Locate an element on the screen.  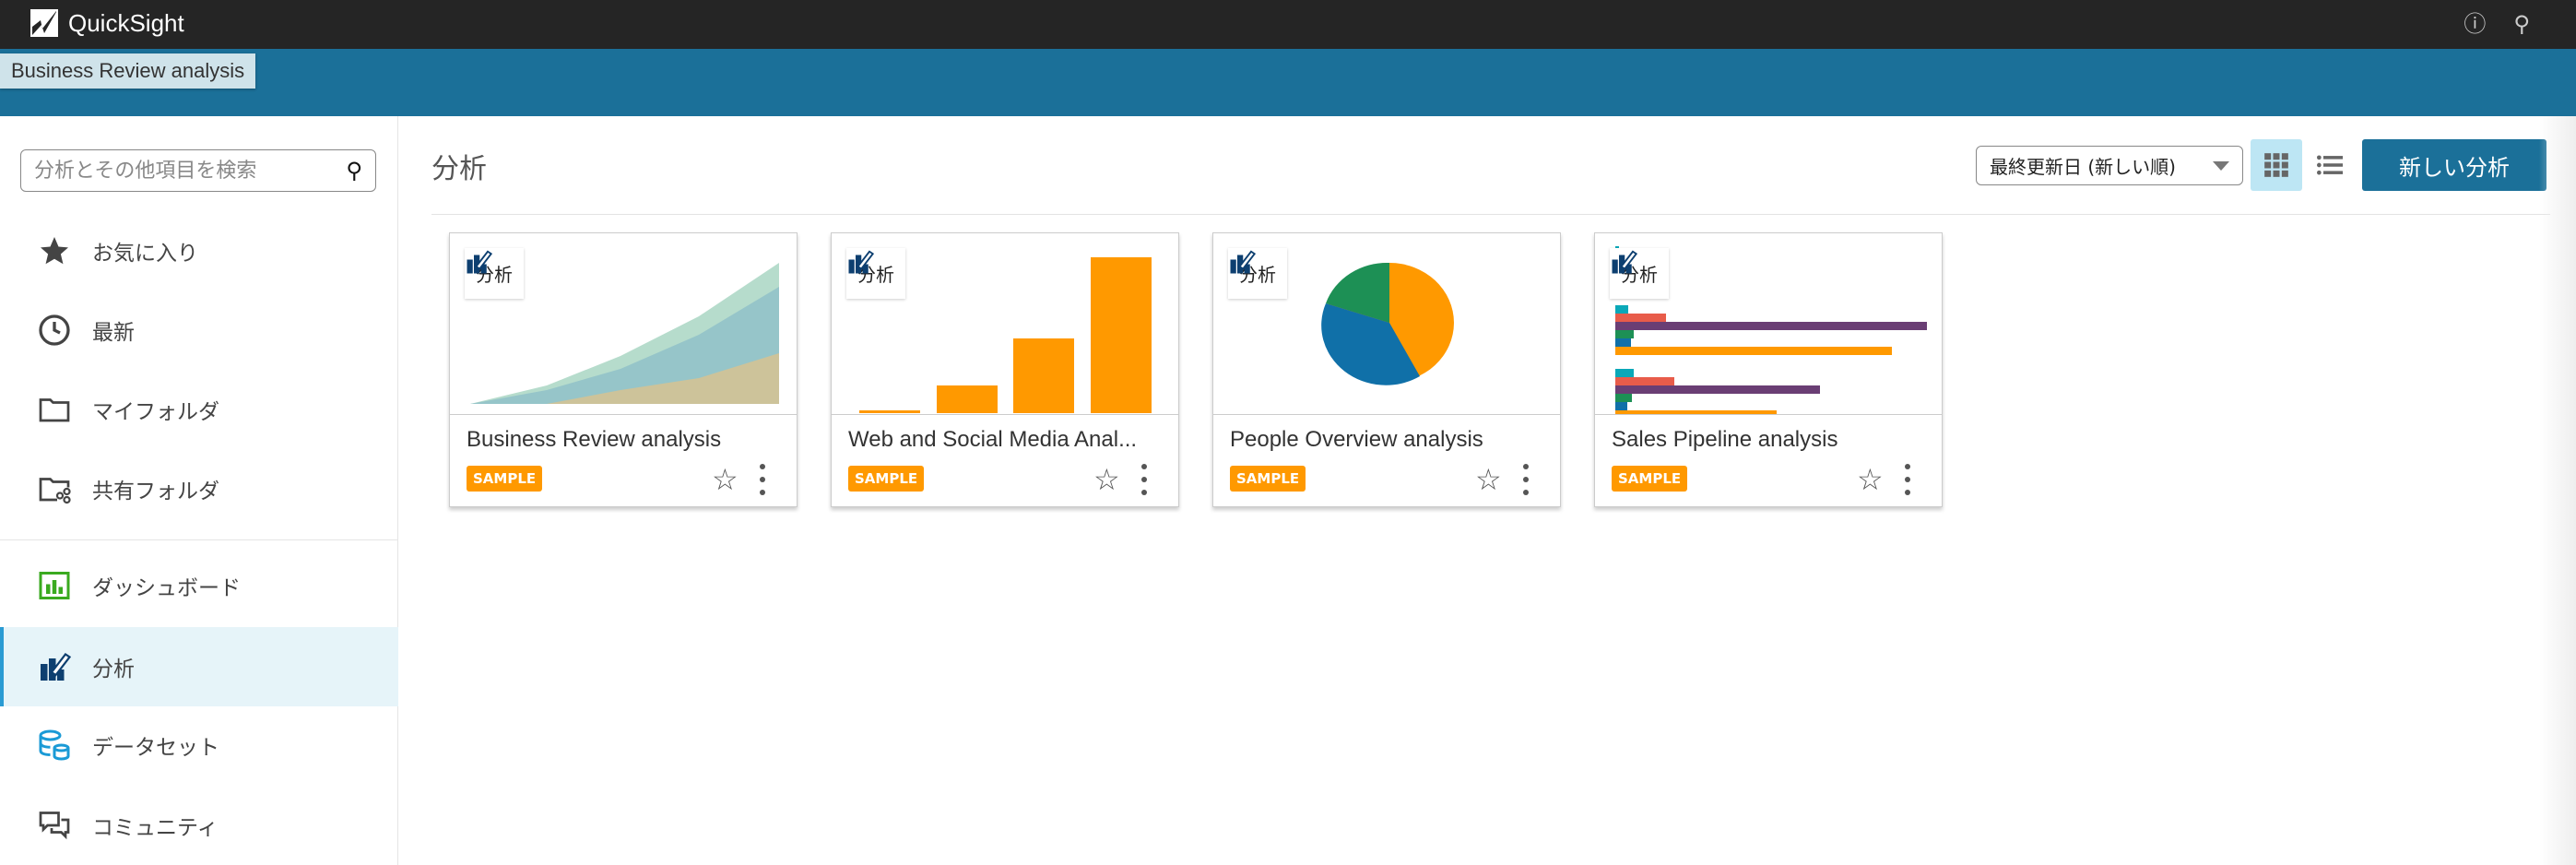
sidebar-item-dashboards: ダッシュボード is located at coordinates (199, 585).